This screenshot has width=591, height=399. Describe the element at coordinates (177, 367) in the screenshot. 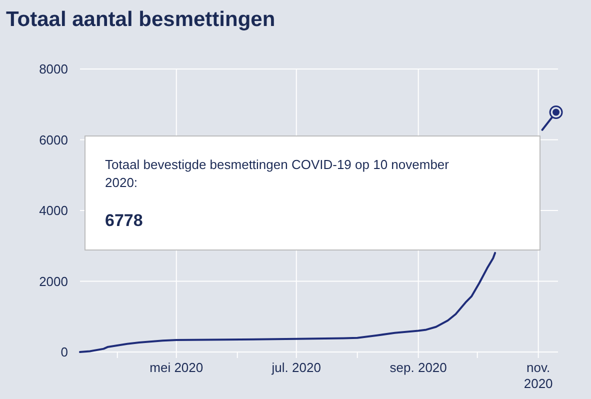

I see `x-tick-label: mei 2020` at that location.